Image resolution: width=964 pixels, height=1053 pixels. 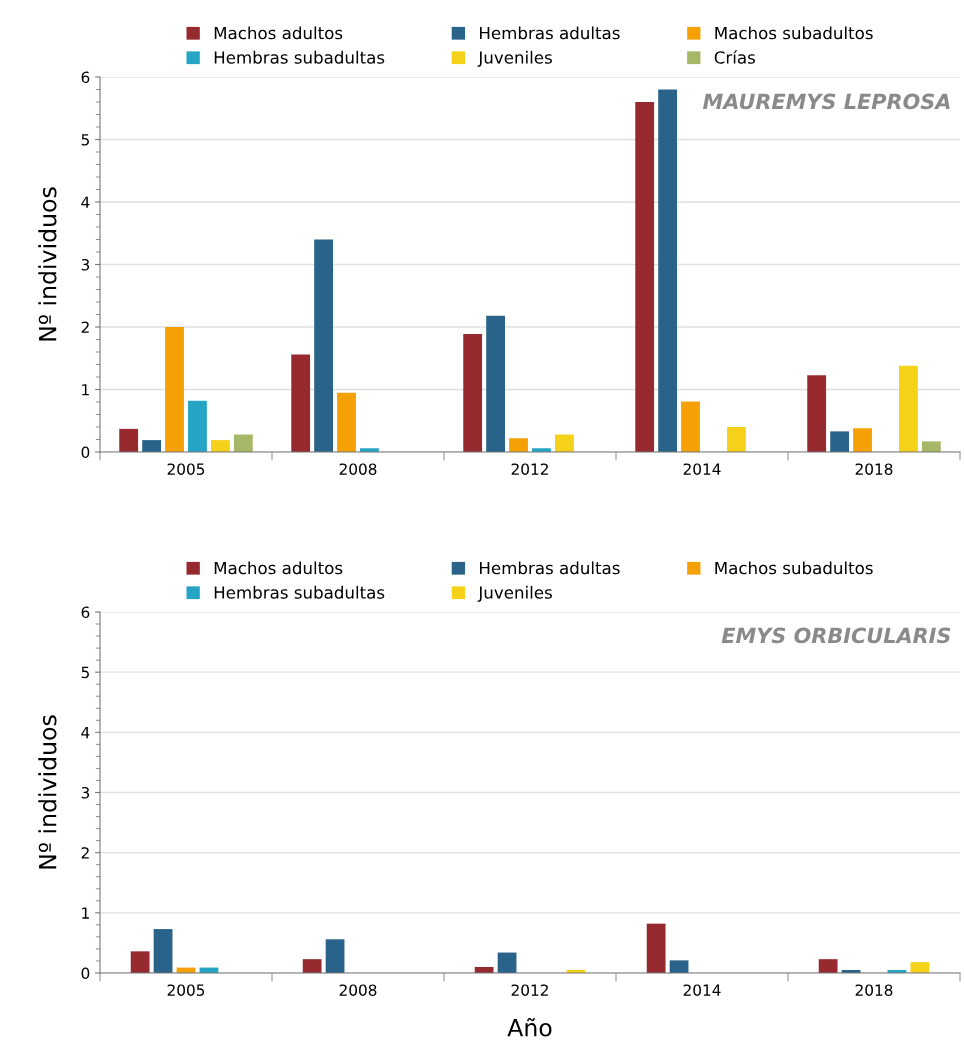 What do you see at coordinates (826, 101) in the screenshot?
I see `text: MAUREMYS LEPROSA` at bounding box center [826, 101].